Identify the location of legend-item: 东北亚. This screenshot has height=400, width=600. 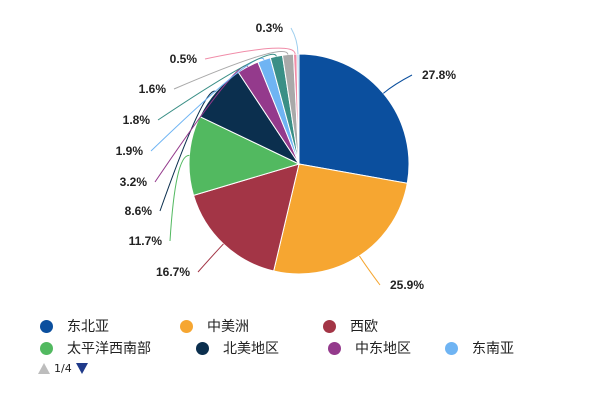
(74, 326).